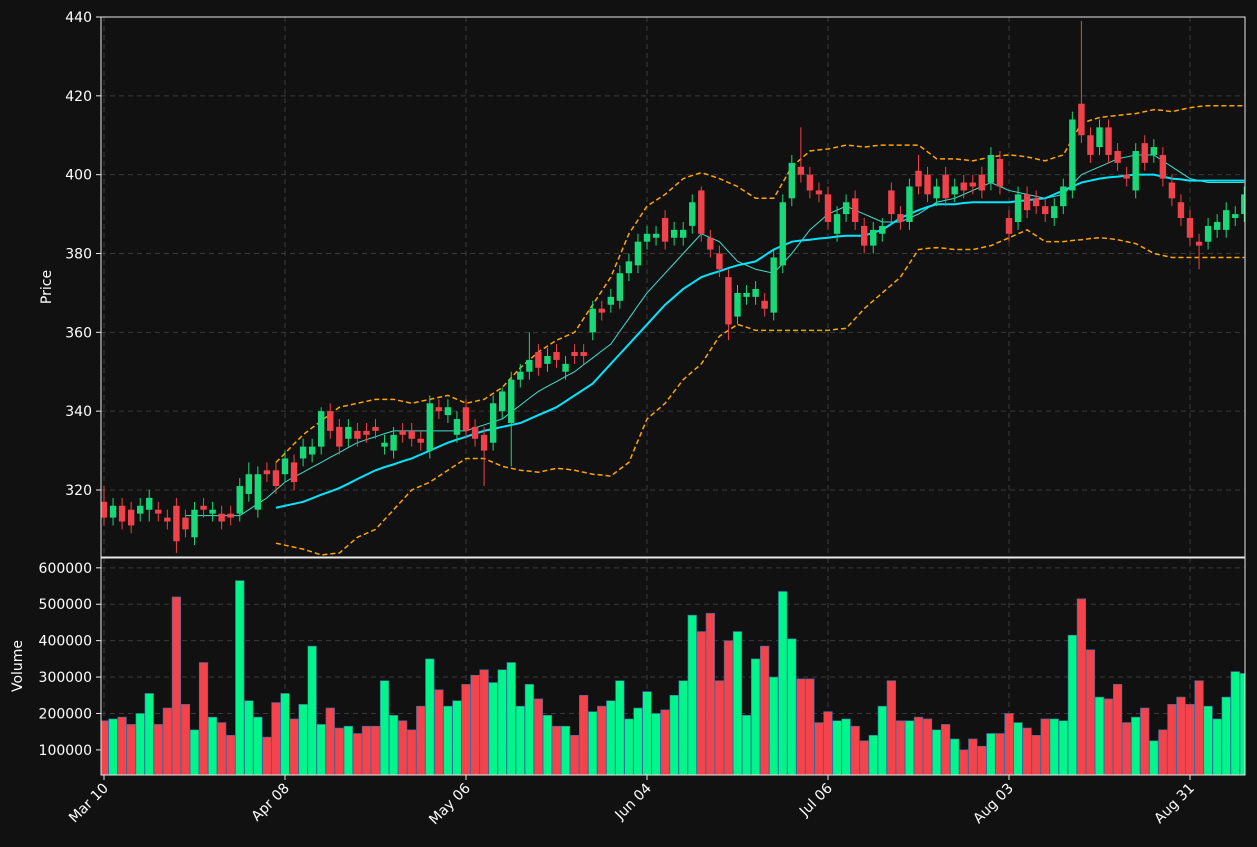 Image resolution: width=1257 pixels, height=847 pixels. What do you see at coordinates (65, 751) in the screenshot?
I see `y-tick-label: 100000` at bounding box center [65, 751].